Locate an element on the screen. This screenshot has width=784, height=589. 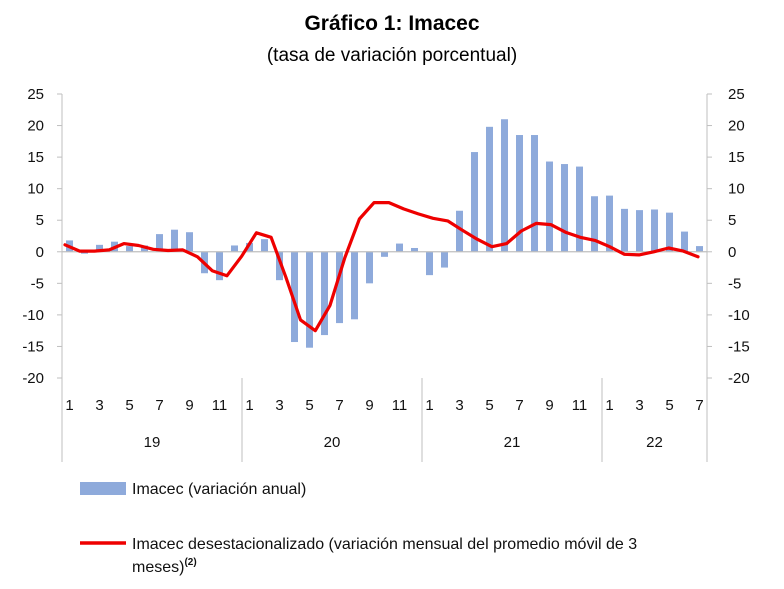
y-tick-label-right: 0 is located at coordinates (732, 252).